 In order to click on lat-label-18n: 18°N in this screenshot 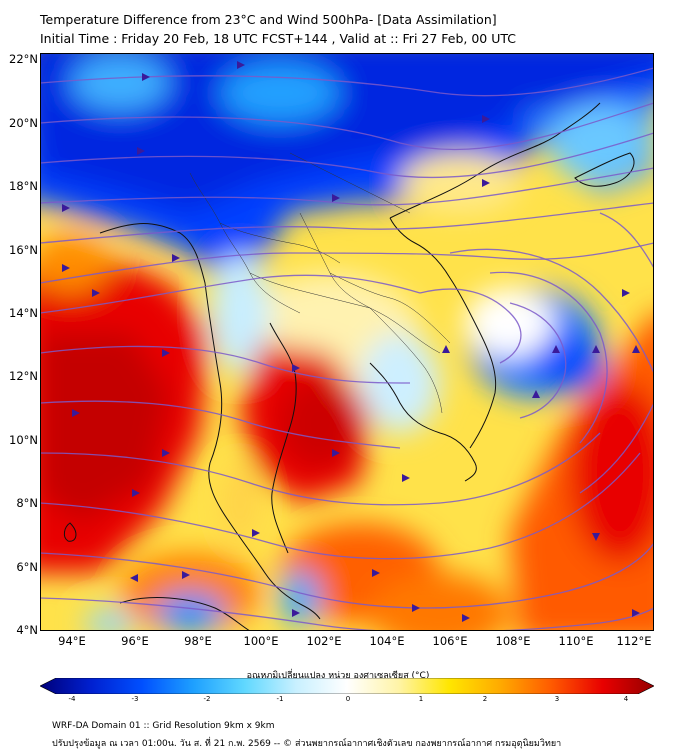, I will do `click(23, 186)`.